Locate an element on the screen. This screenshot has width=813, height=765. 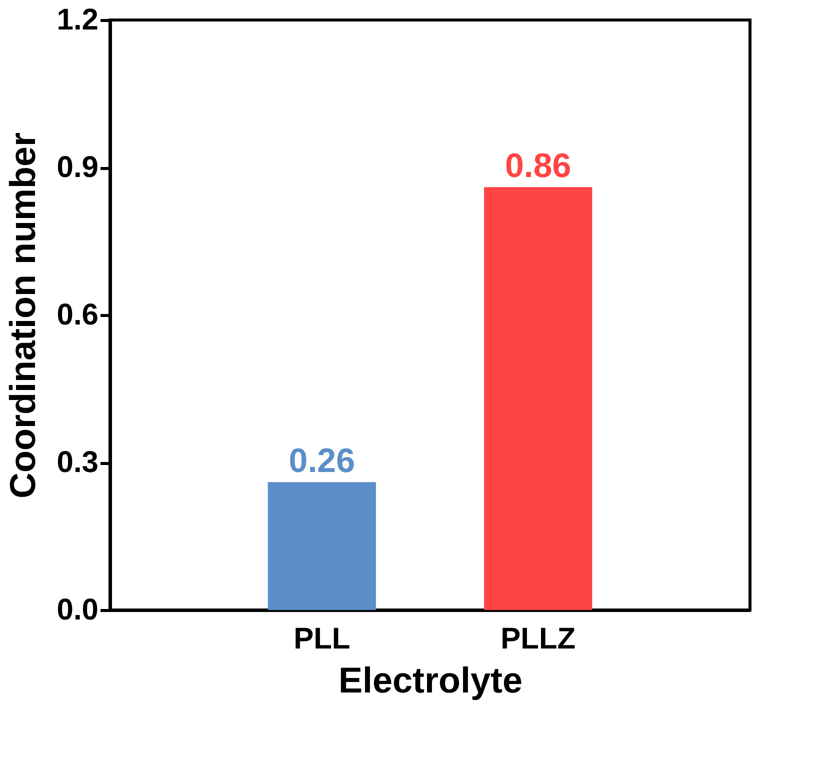
y-tick-label: 0.0 is located at coordinates (77, 610).